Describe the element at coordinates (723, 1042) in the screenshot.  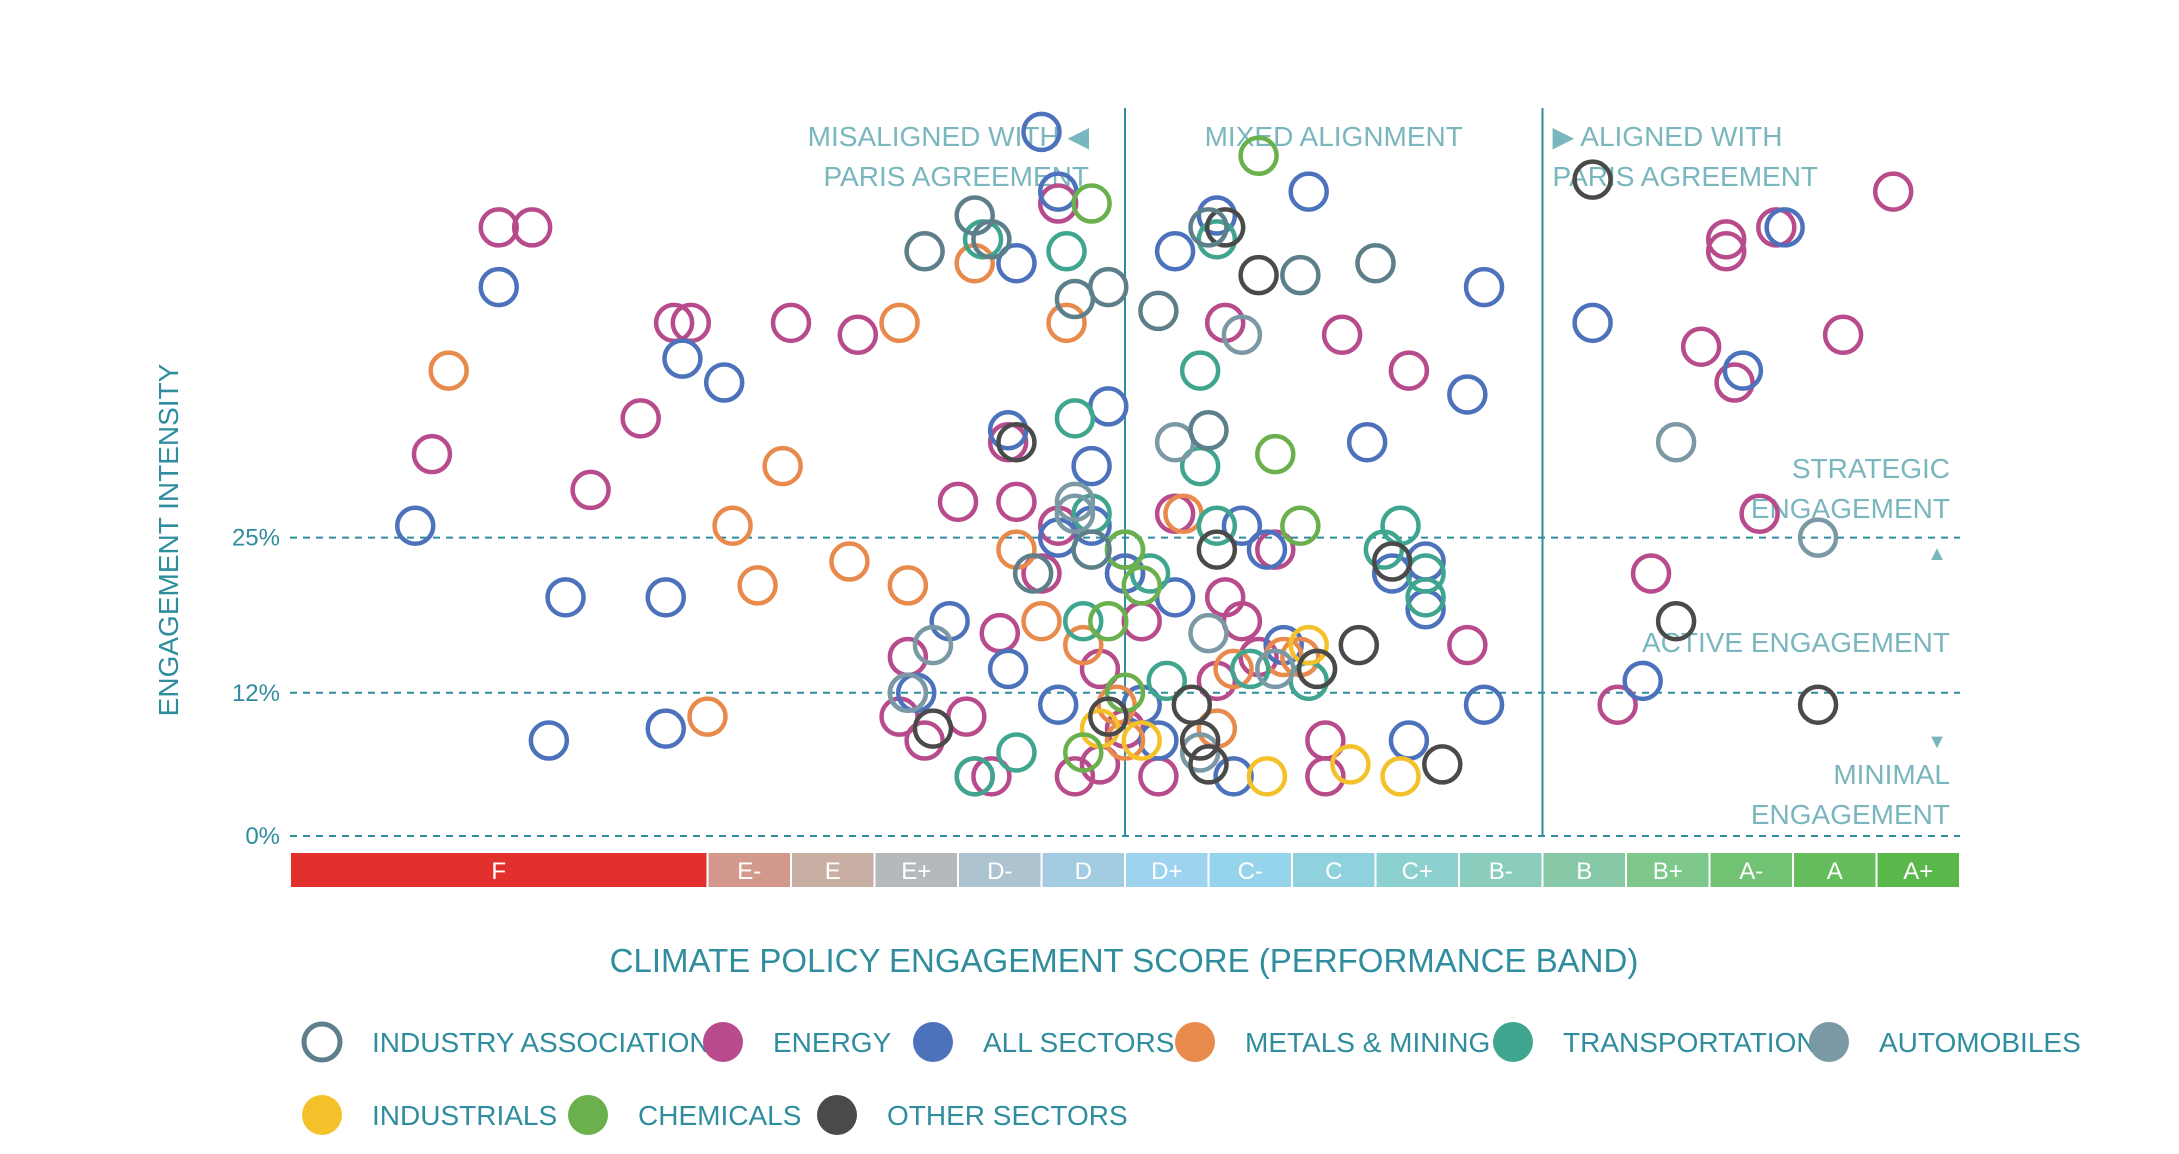
I see `legend-marker-energy` at that location.